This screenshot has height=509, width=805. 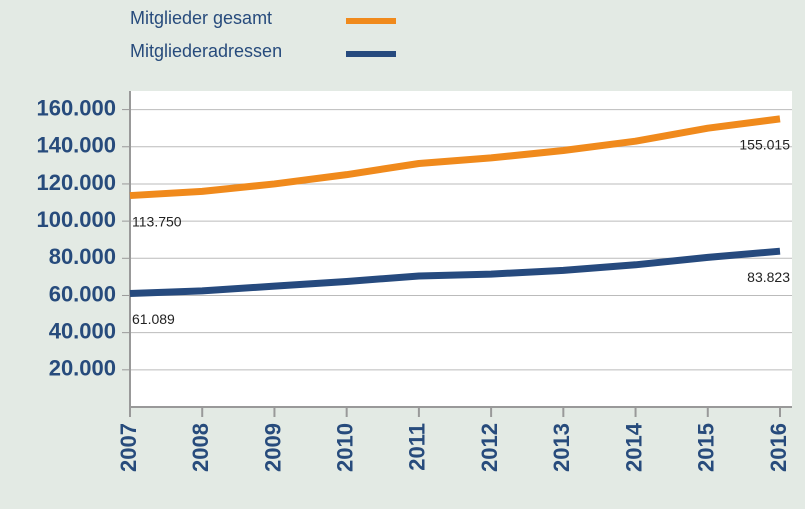 What do you see at coordinates (76, 182) in the screenshot?
I see `y-tick-label: 120.000` at bounding box center [76, 182].